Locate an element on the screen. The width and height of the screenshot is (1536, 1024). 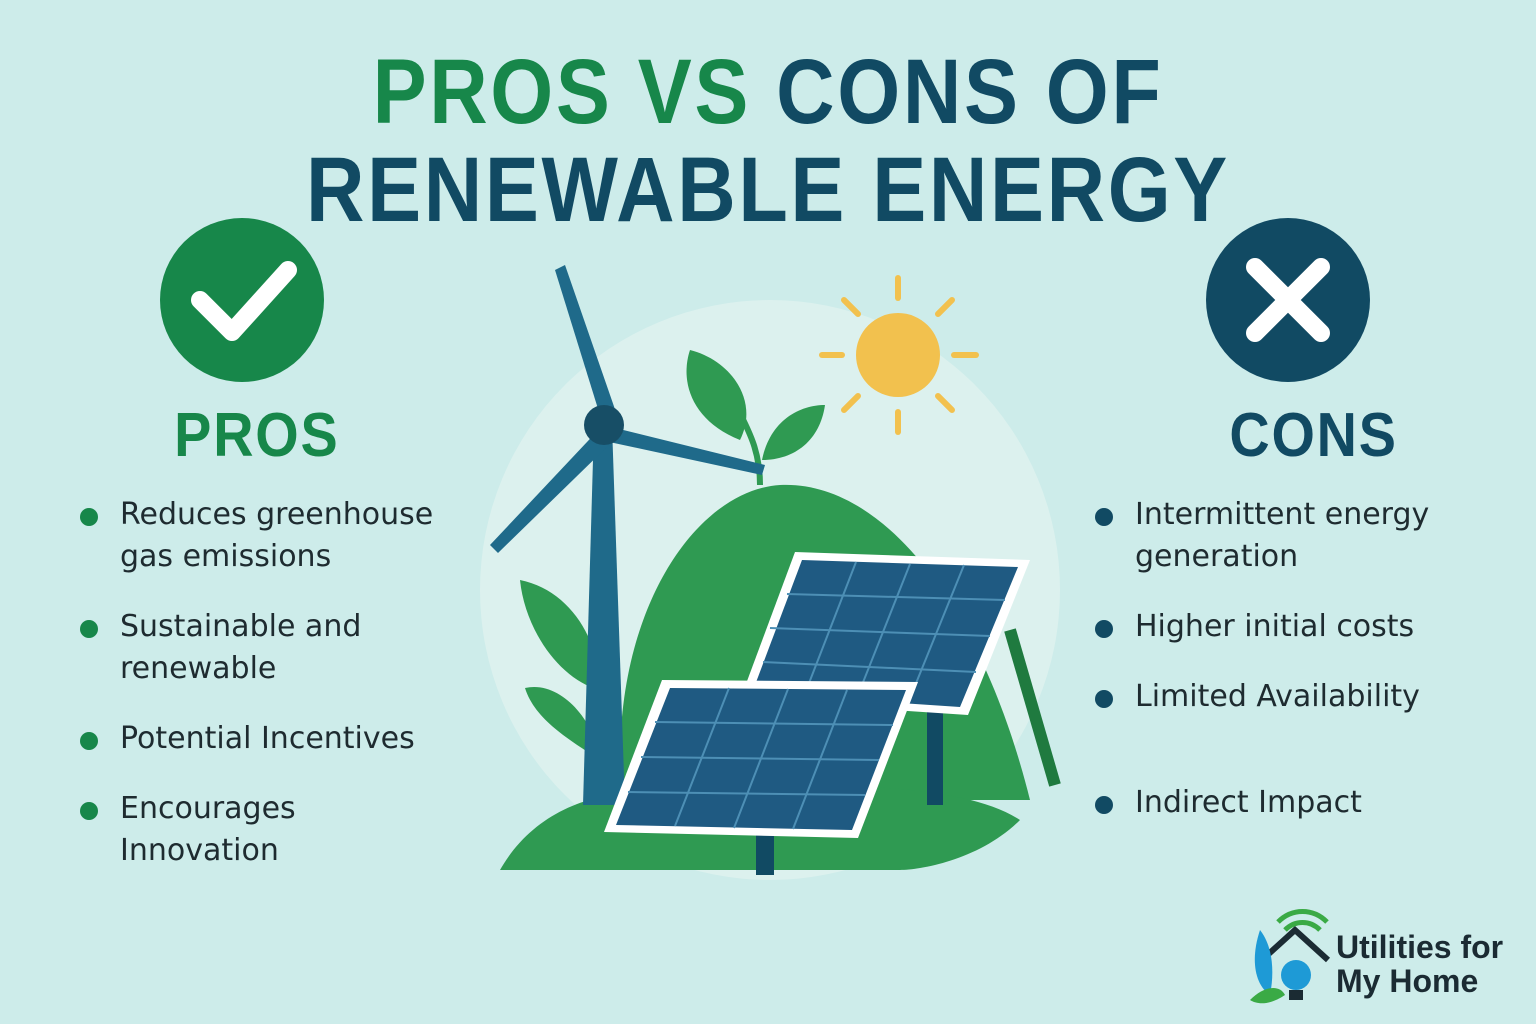
title-line-2: RENEWABLE ENERGY is located at coordinates (768, 190).